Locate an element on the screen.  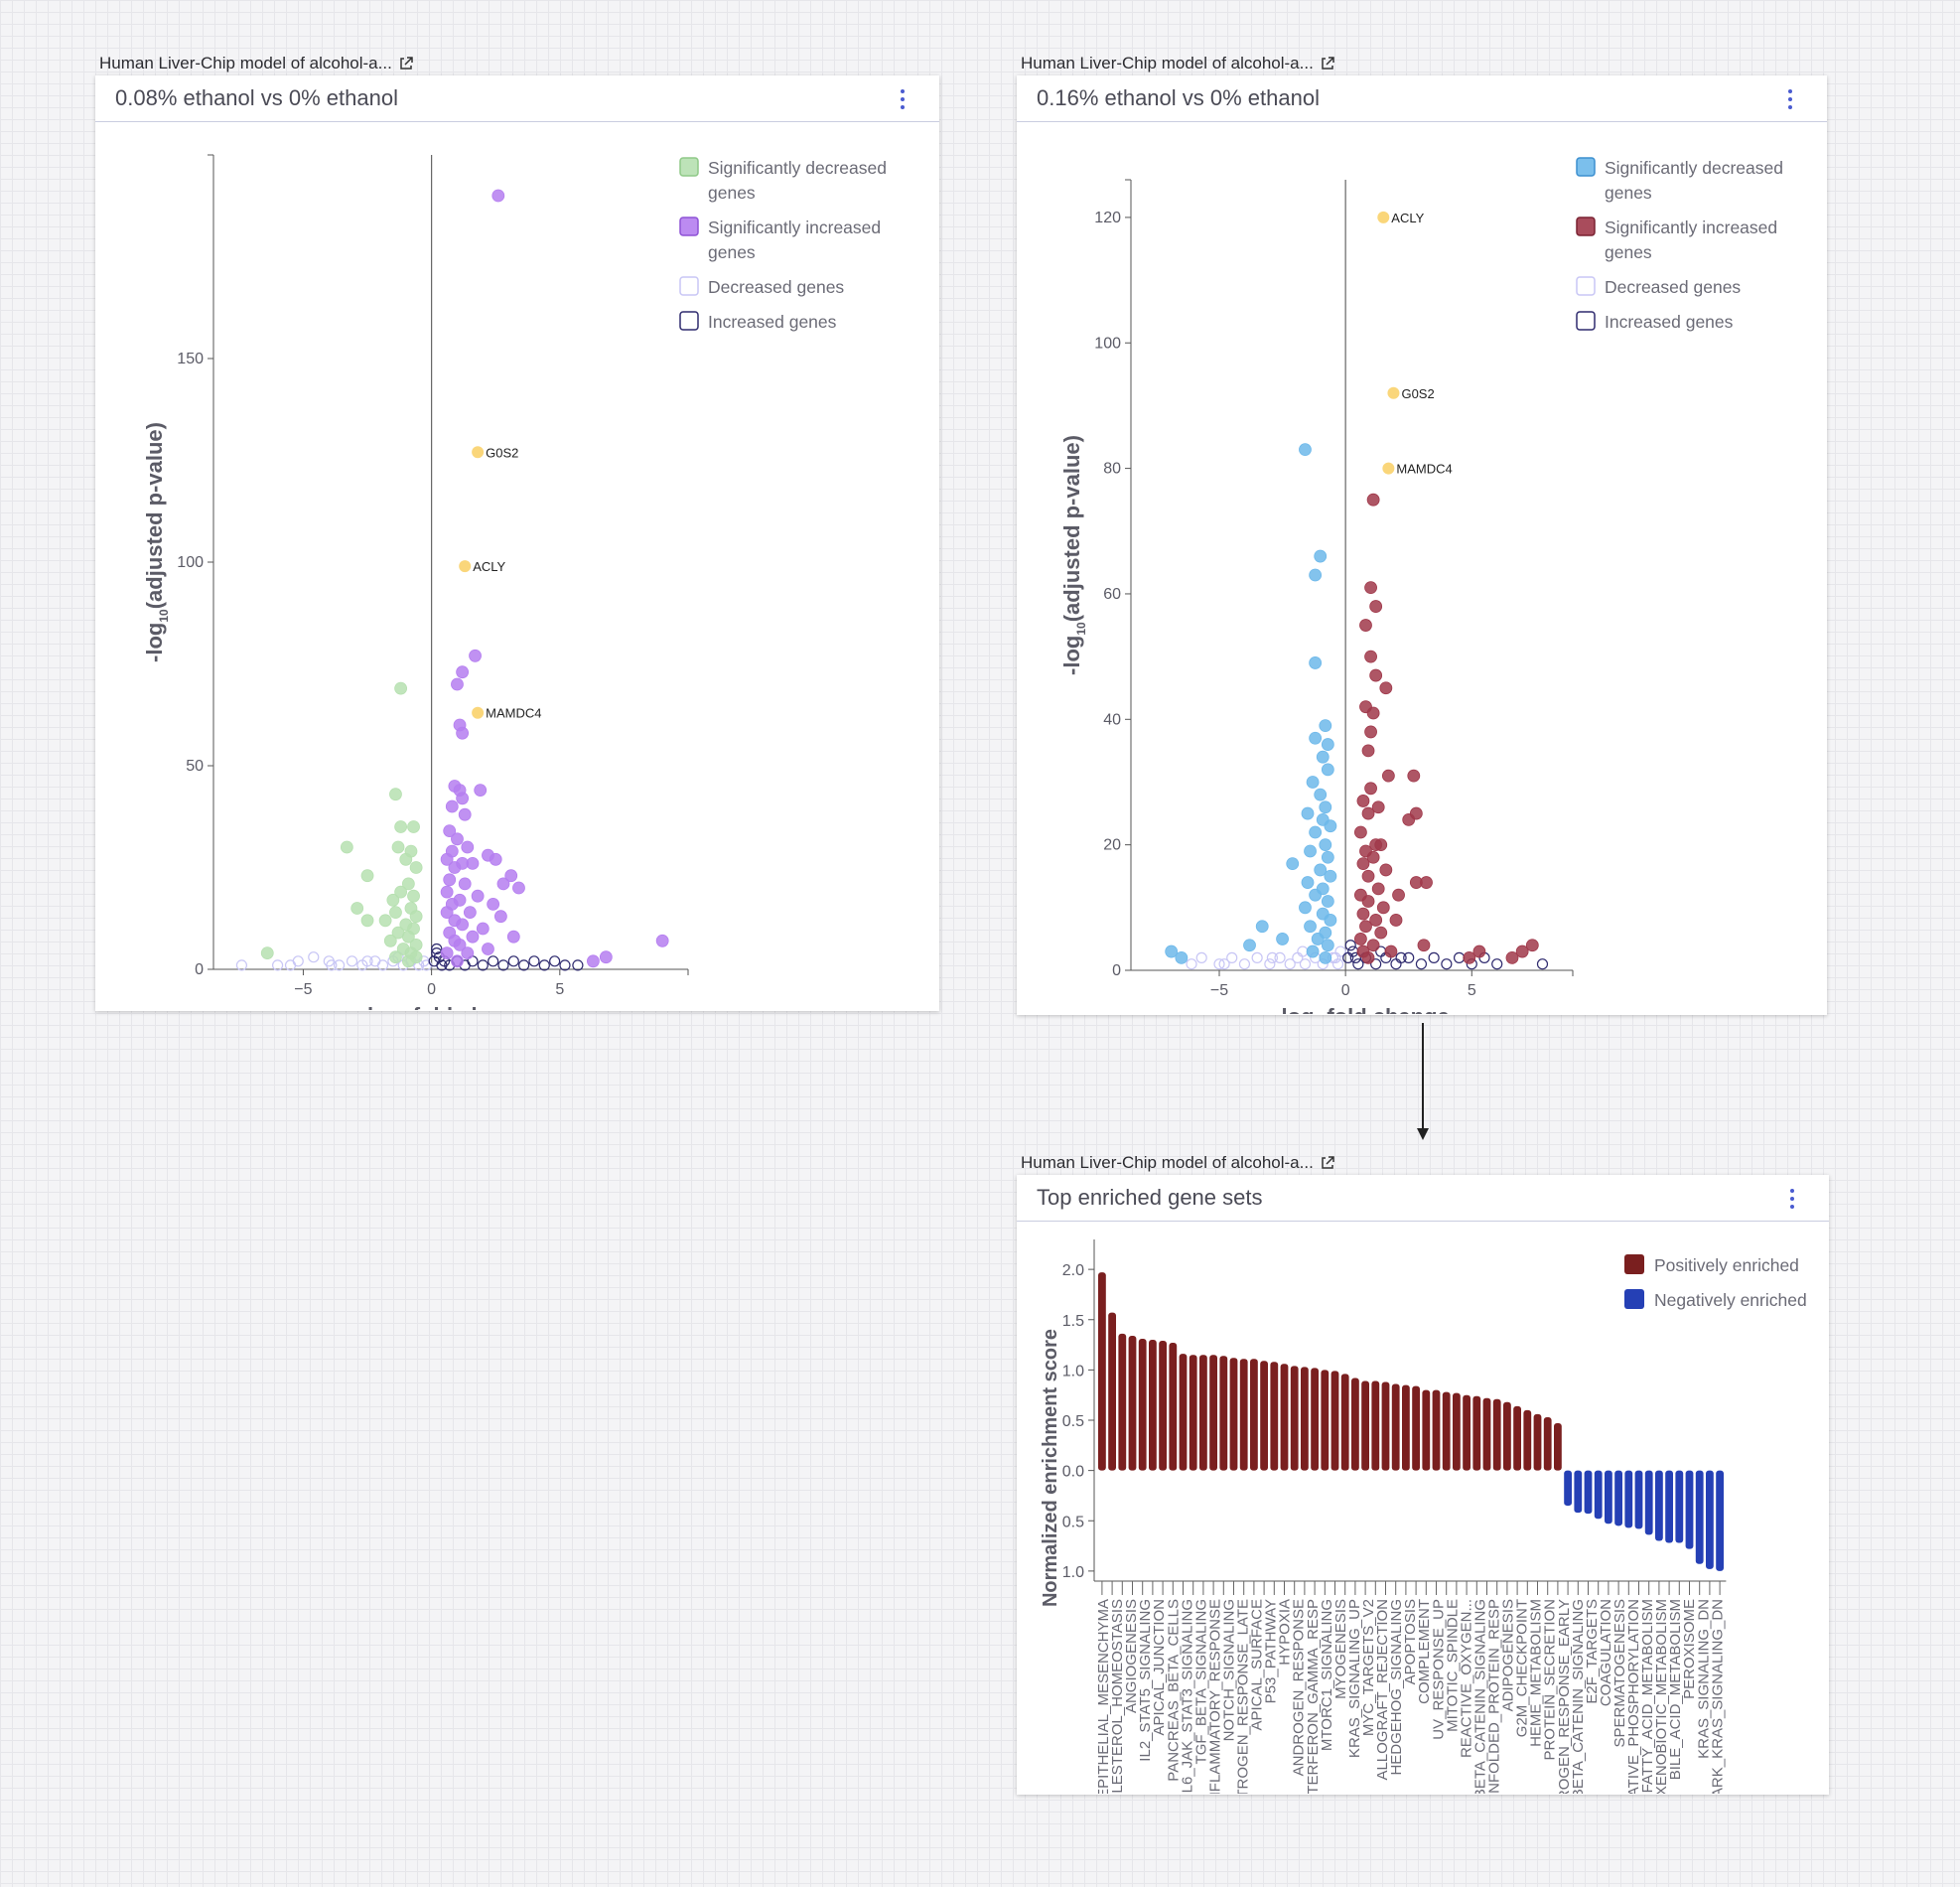
x-tick-label: CHOLESTEROL_HOMEOSTASIS is located at coordinates (1117, 1696).